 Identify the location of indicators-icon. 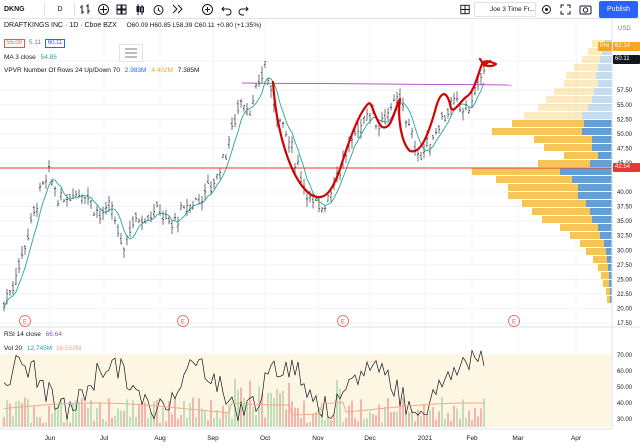
(103, 9).